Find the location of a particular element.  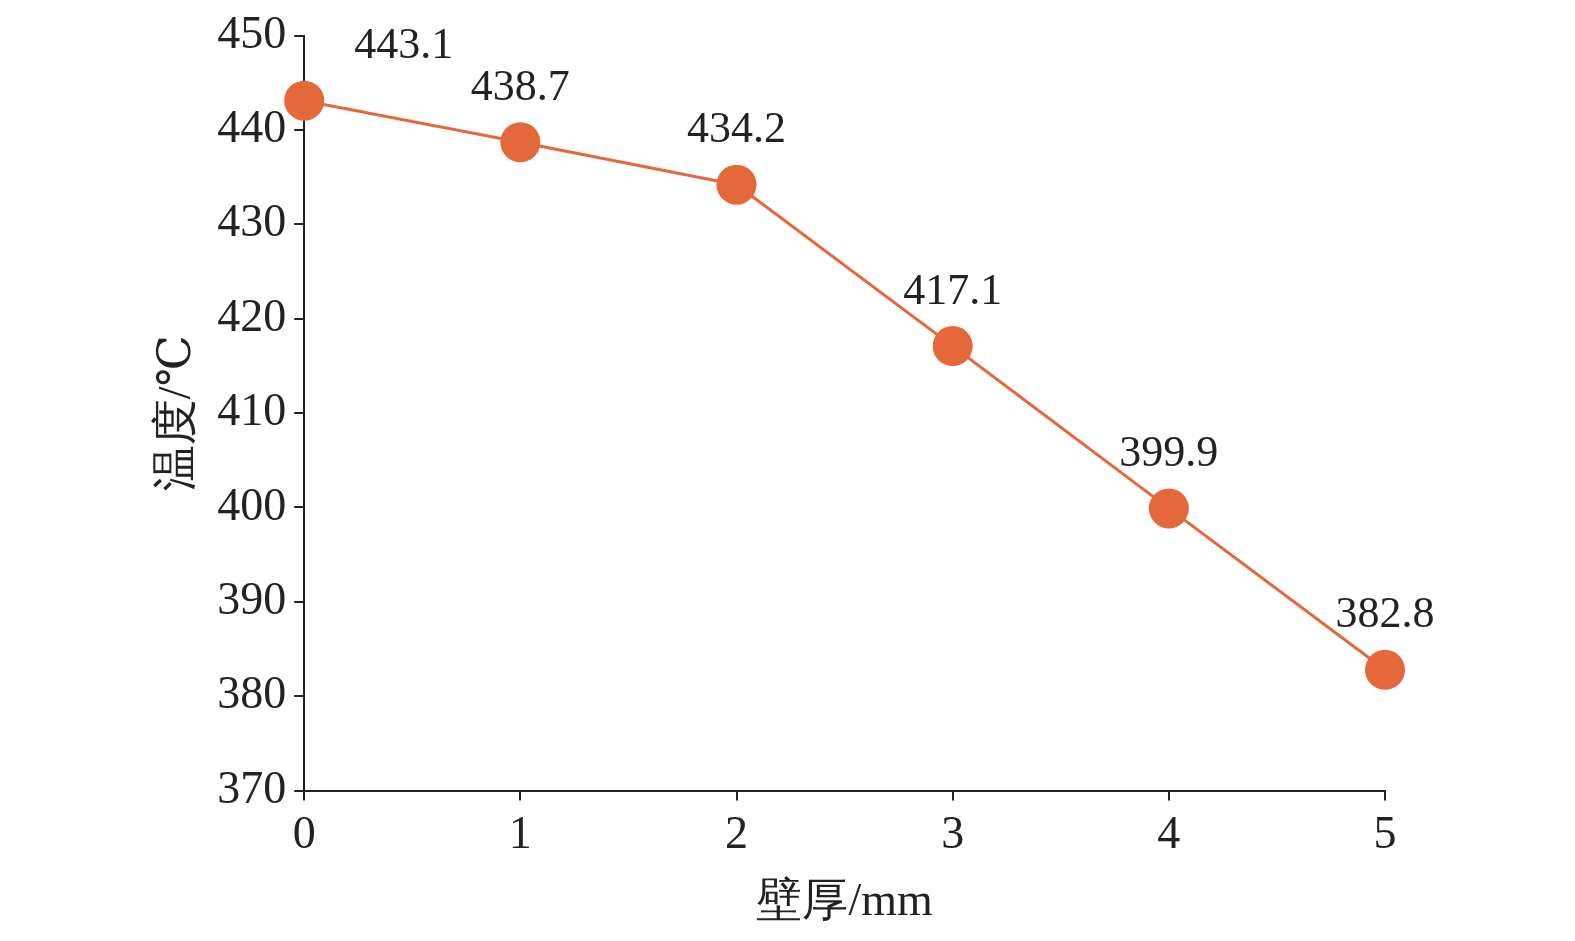

data-label: 443.1 is located at coordinates (404, 44).